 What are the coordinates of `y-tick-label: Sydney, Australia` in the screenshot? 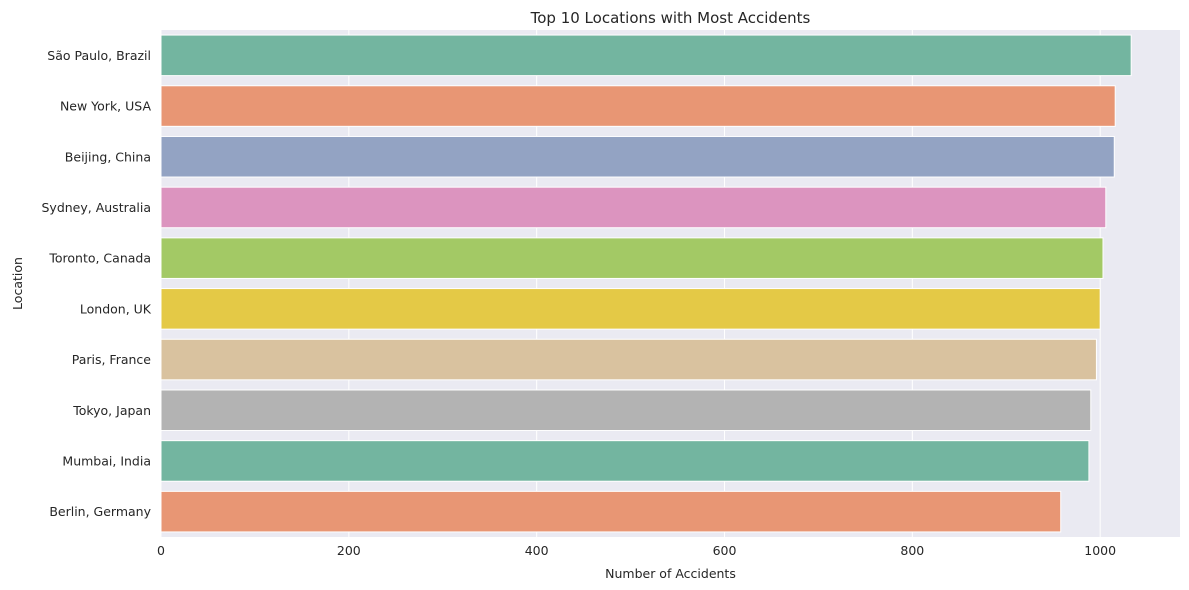 It's located at (96, 207).